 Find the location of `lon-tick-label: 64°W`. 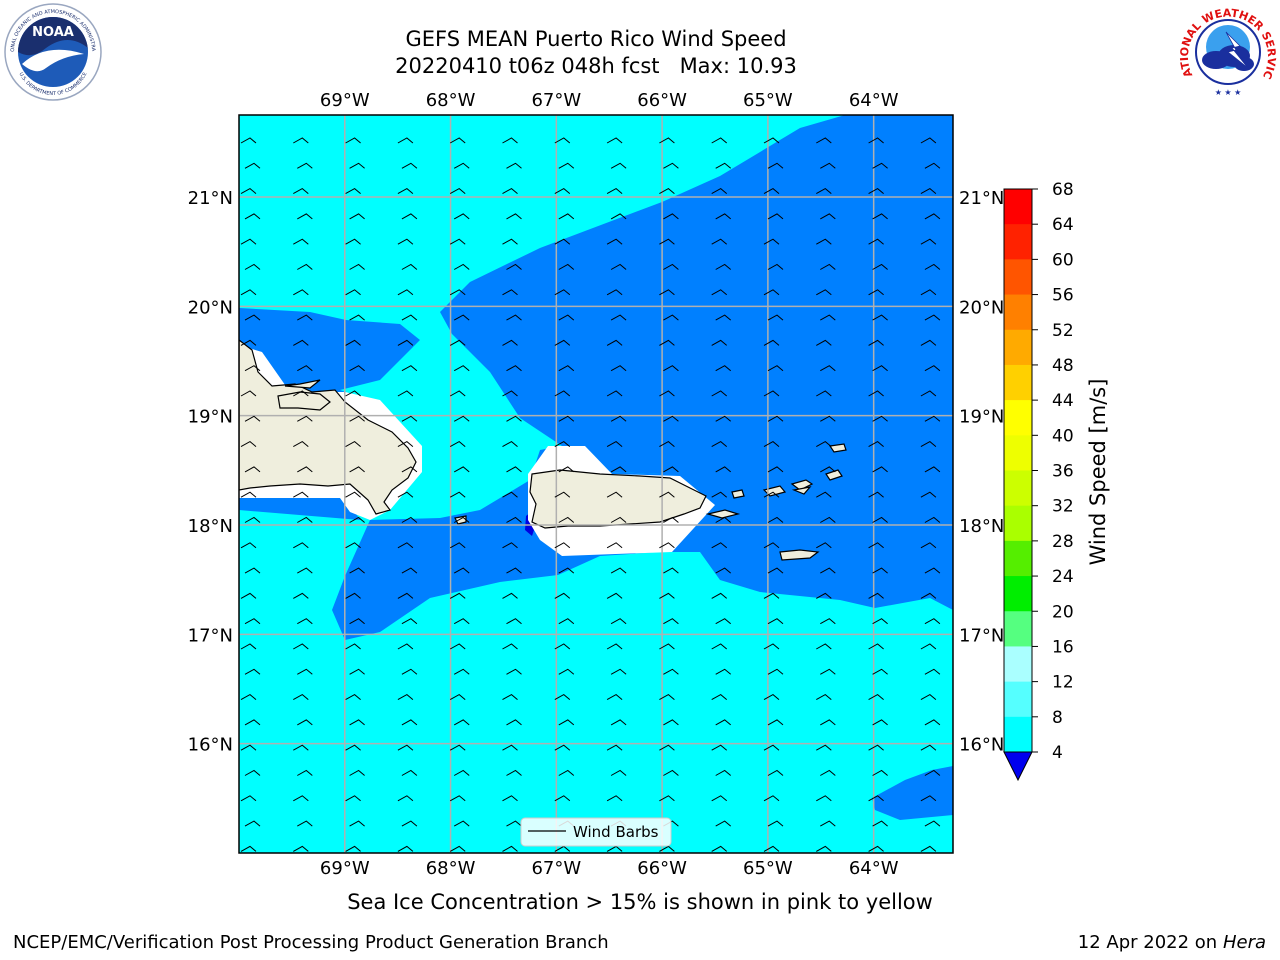

lon-tick-label: 64°W is located at coordinates (874, 100).